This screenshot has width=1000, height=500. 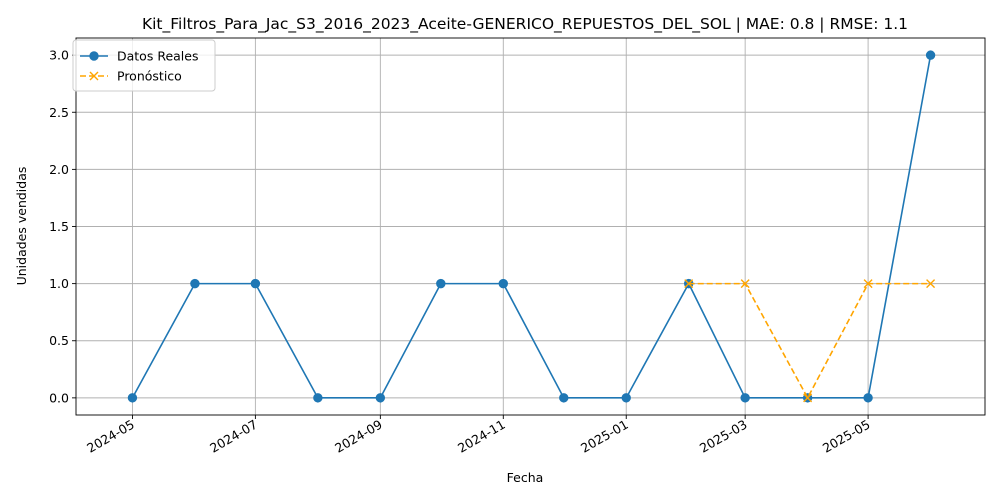 I want to click on legend-item: Datos Reales, so click(x=139, y=56).